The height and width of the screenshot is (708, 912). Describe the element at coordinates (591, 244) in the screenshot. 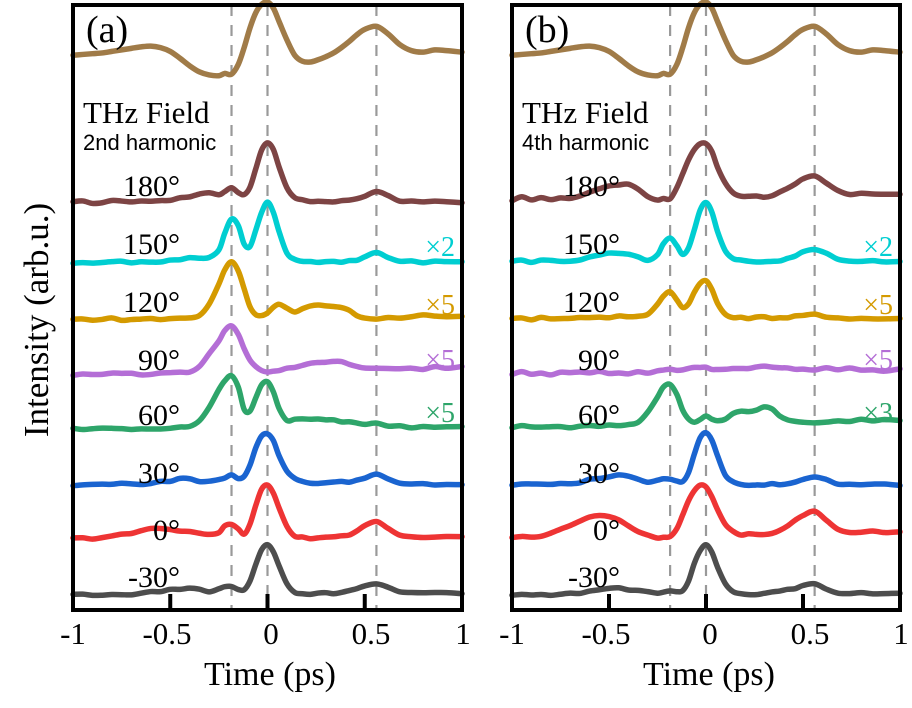

I see `panel-b-angle-150: 150°` at that location.